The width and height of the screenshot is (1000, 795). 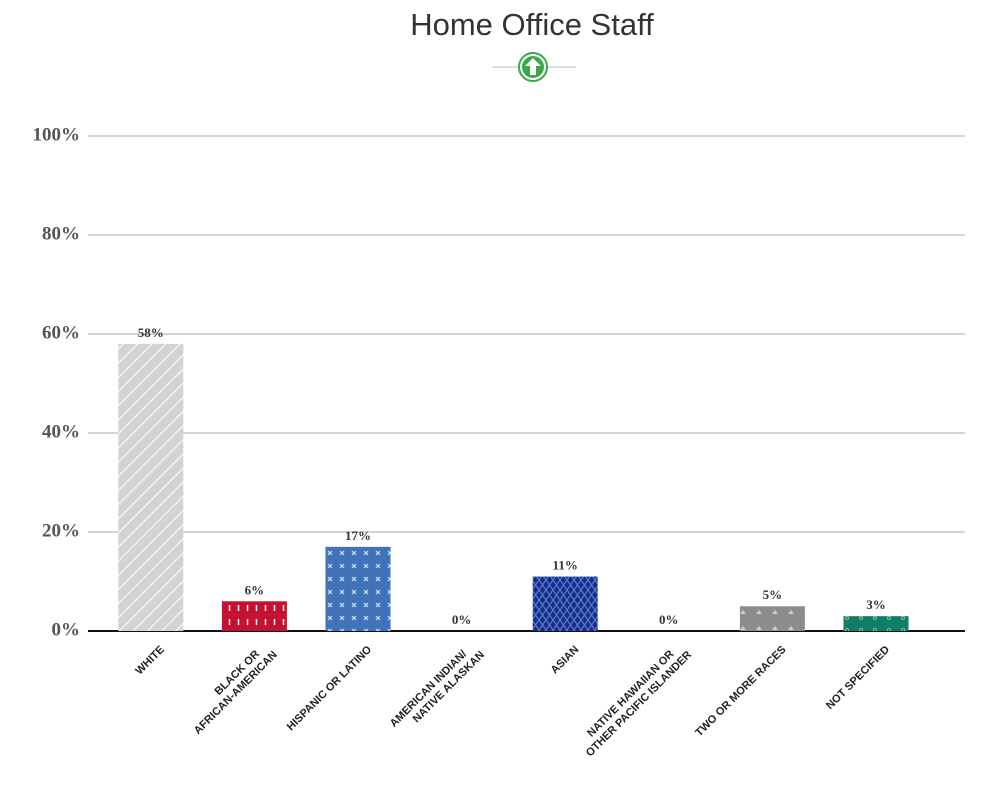 What do you see at coordinates (57, 134) in the screenshot?
I see `y-tick-label: 100%` at bounding box center [57, 134].